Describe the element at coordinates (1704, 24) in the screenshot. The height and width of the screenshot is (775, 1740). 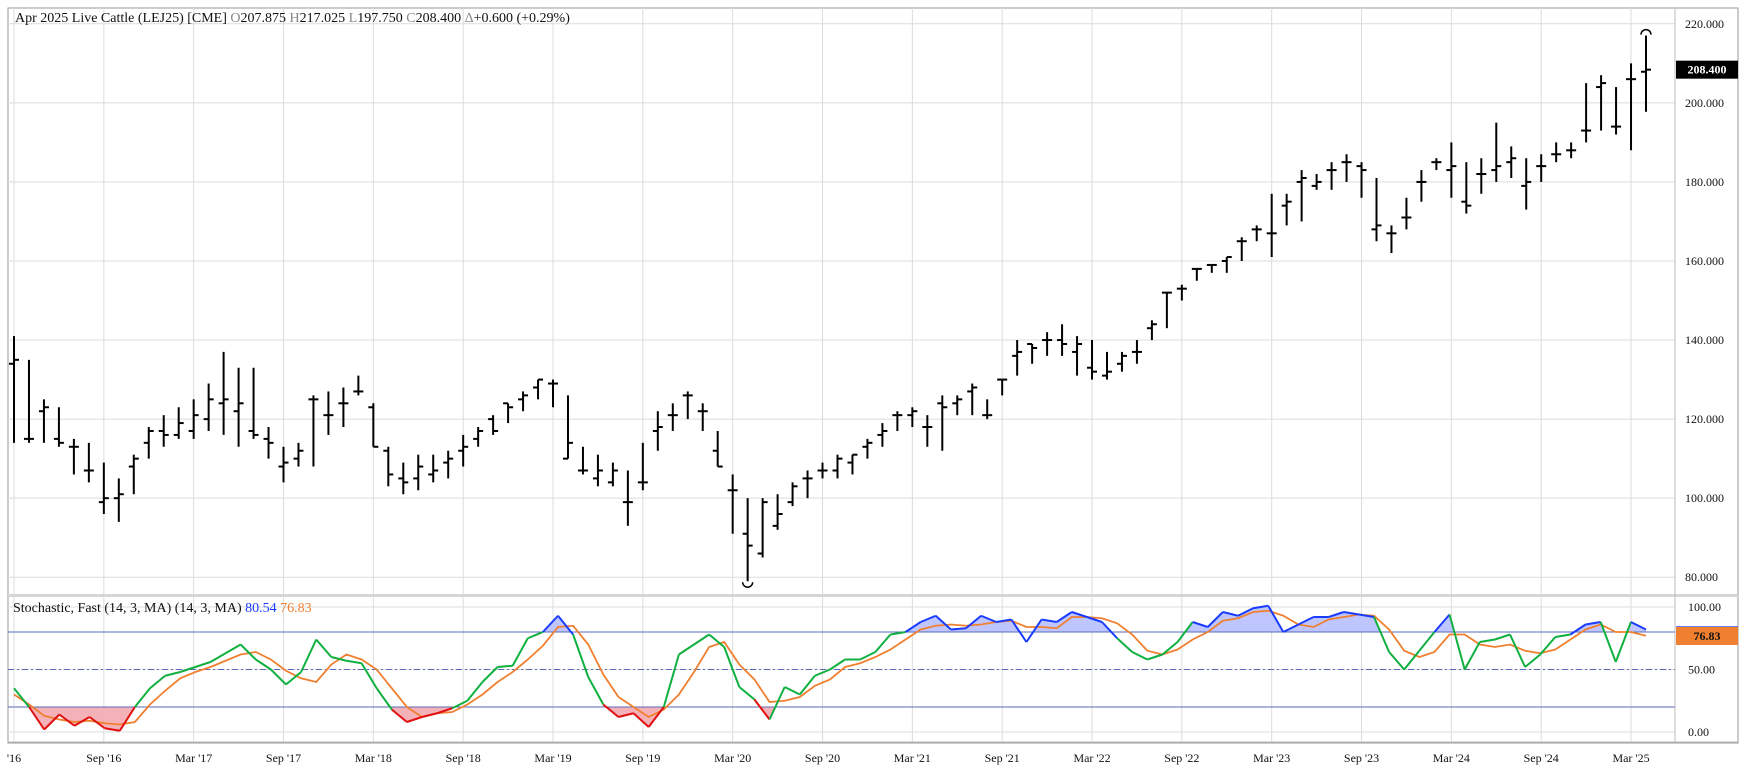
I see `y-tick-label: 220.000` at that location.